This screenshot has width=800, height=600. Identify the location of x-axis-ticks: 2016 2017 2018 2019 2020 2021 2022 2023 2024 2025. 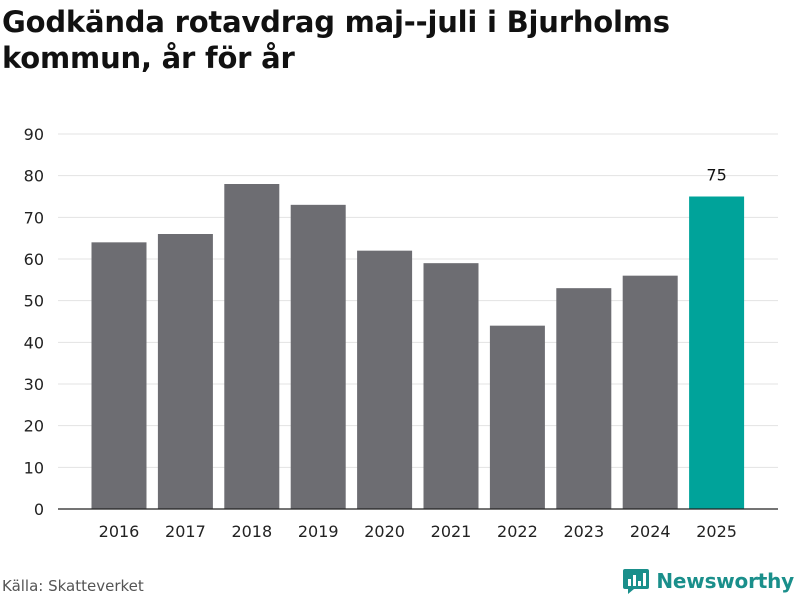
(418, 531).